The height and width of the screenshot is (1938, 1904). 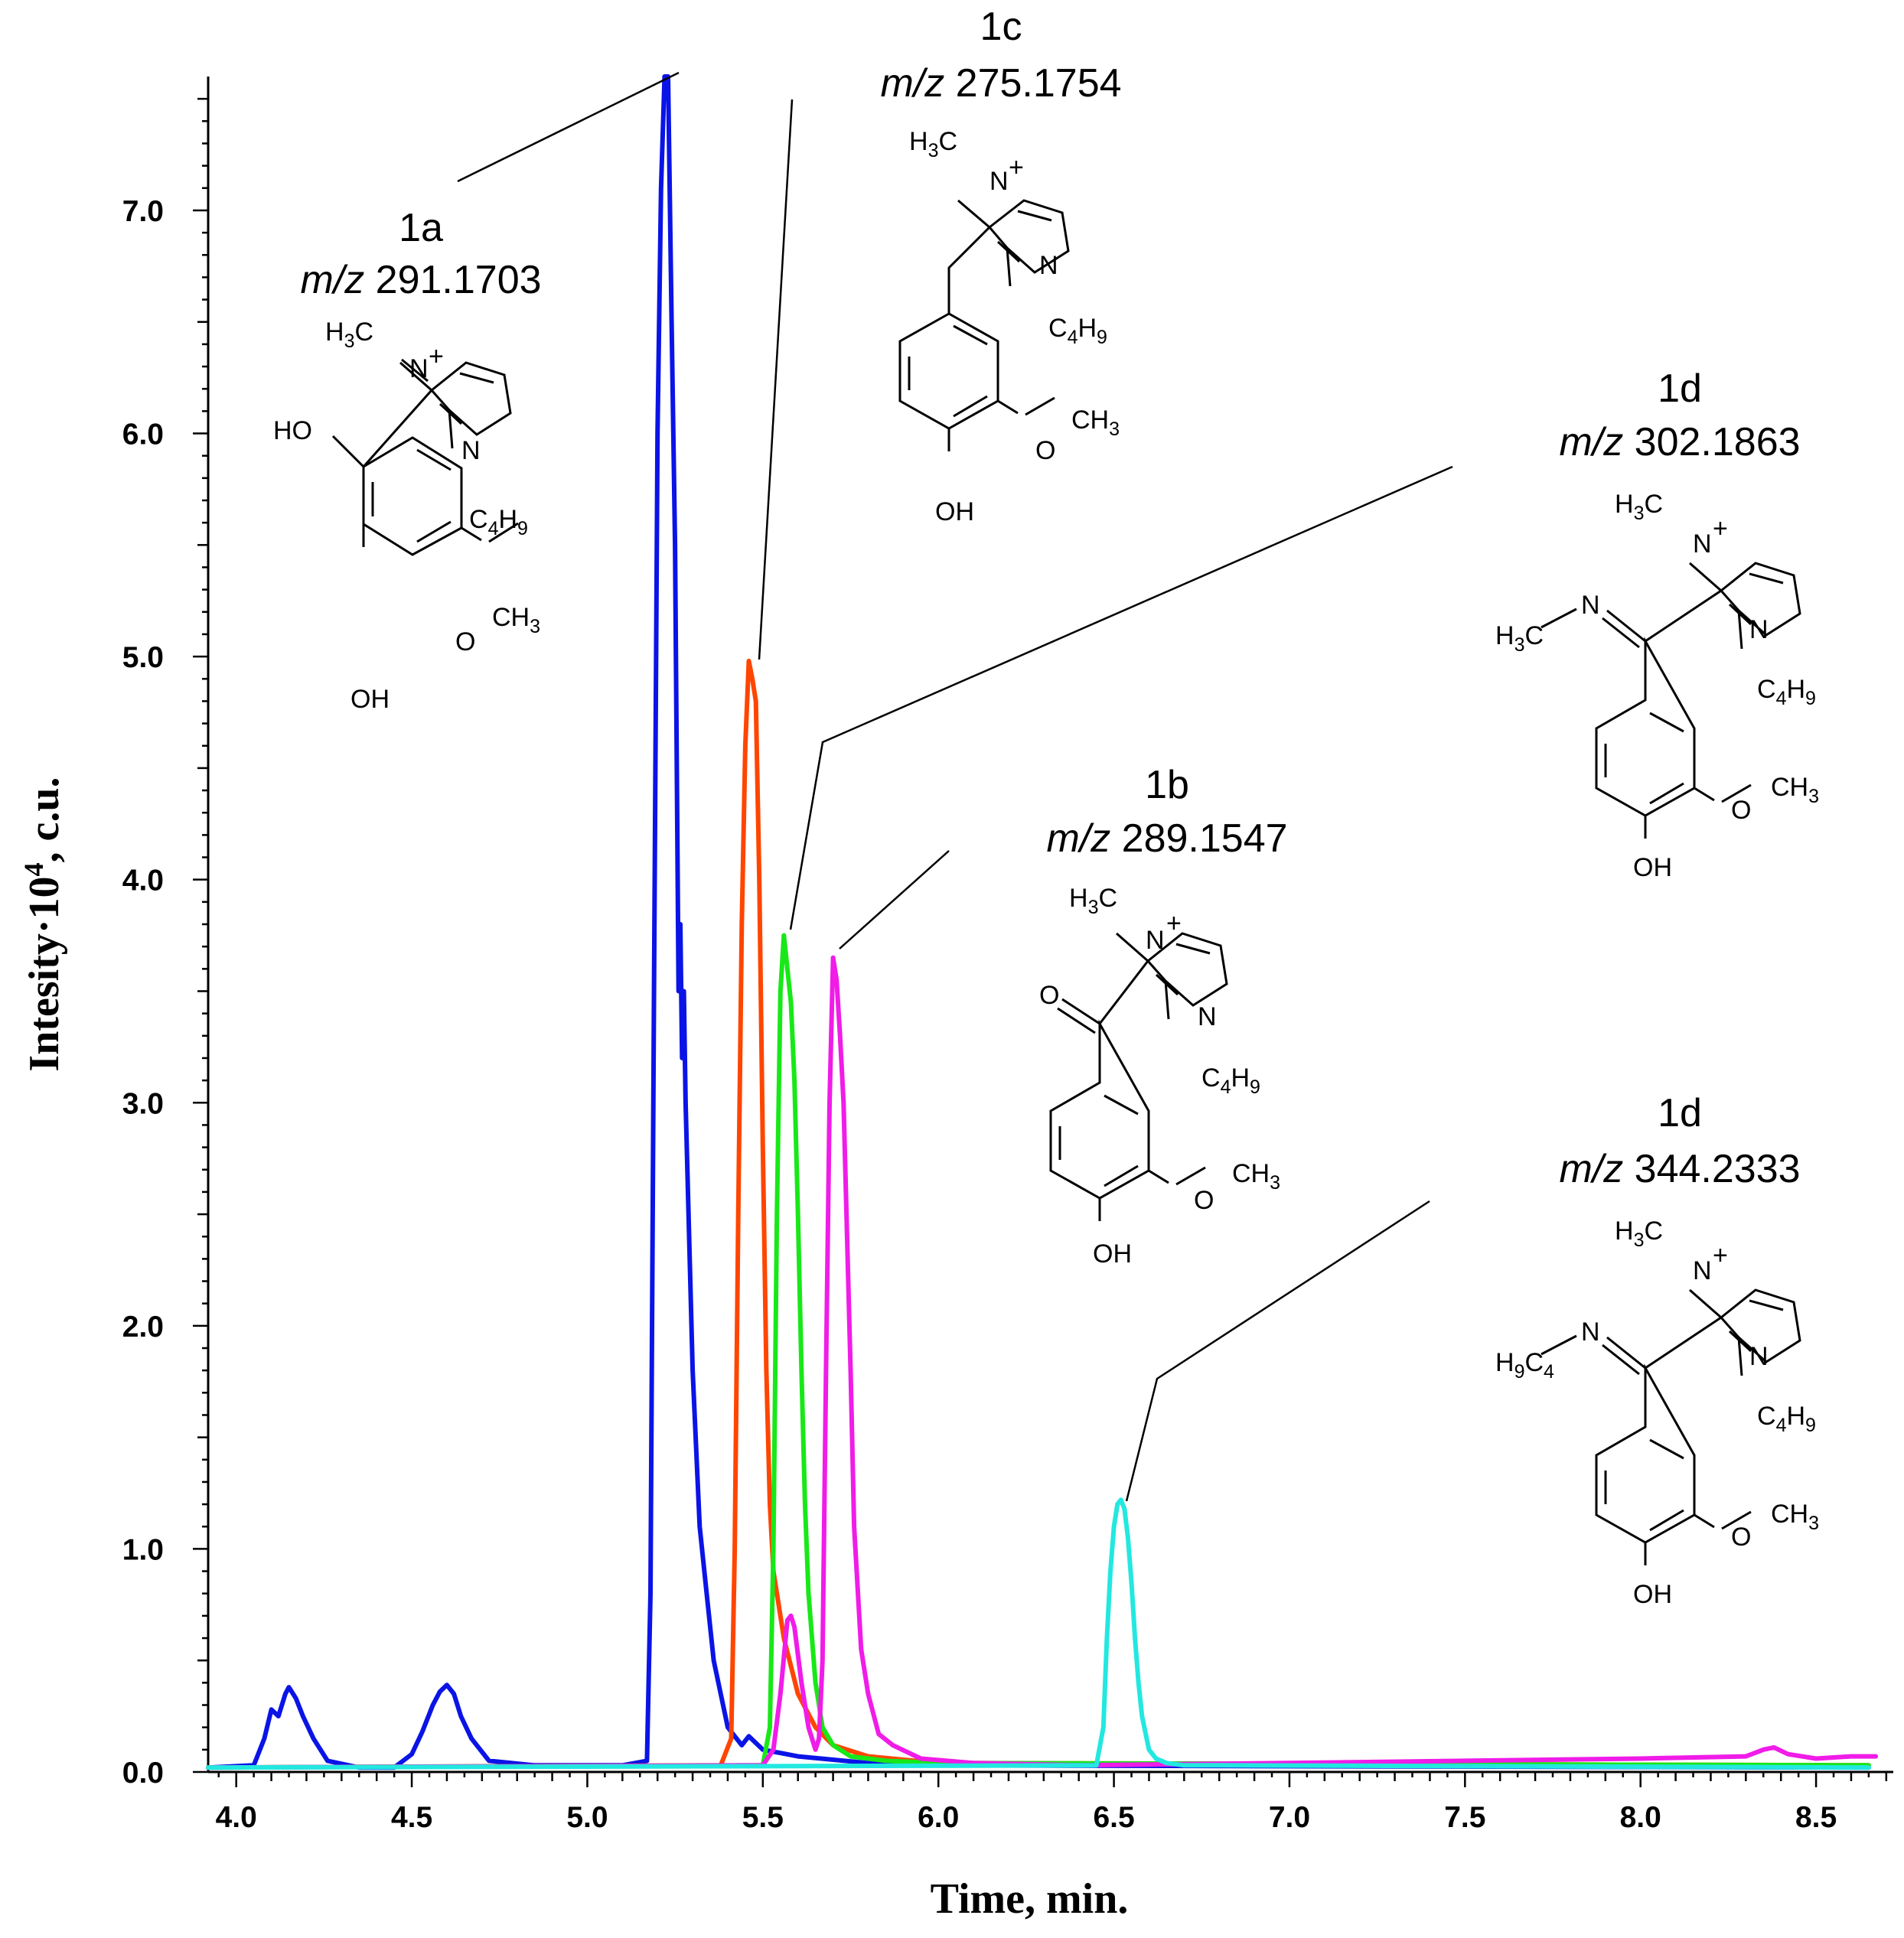 What do you see at coordinates (1464, 1817) in the screenshot?
I see `x-tick-label: 7.5` at bounding box center [1464, 1817].